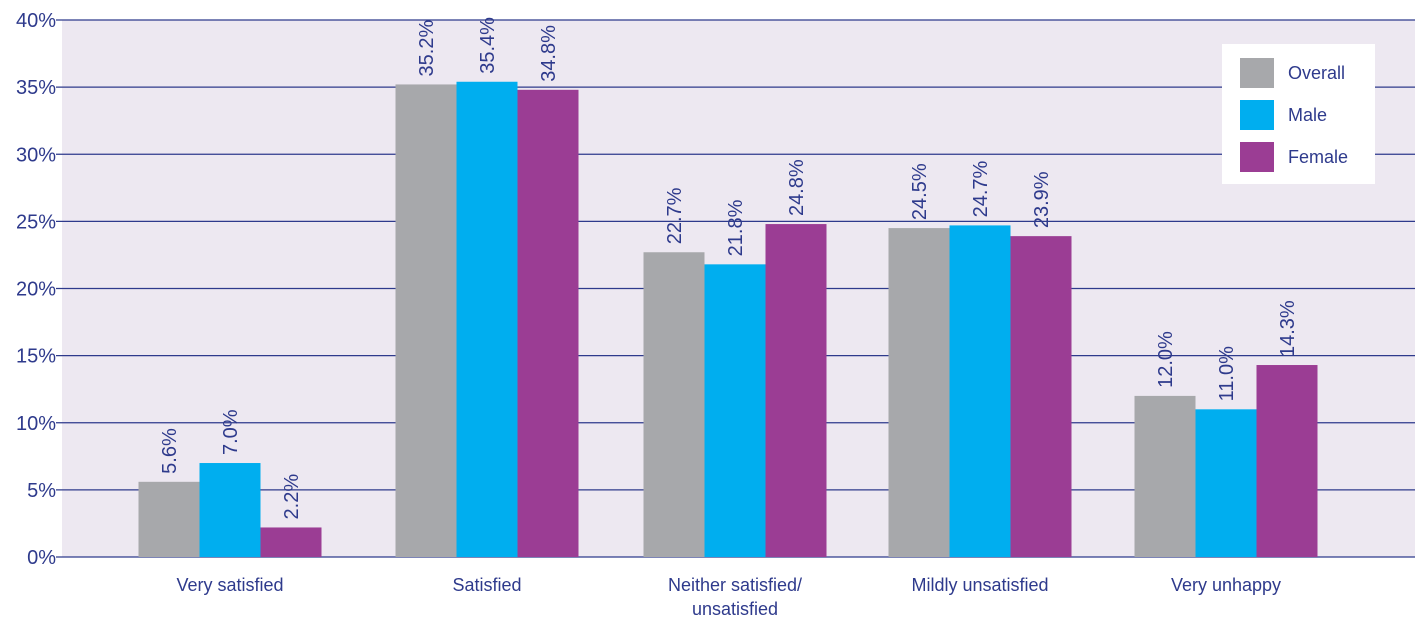 This screenshot has height=625, width=1415. I want to click on y-tick-label: 5%, so click(41, 491).